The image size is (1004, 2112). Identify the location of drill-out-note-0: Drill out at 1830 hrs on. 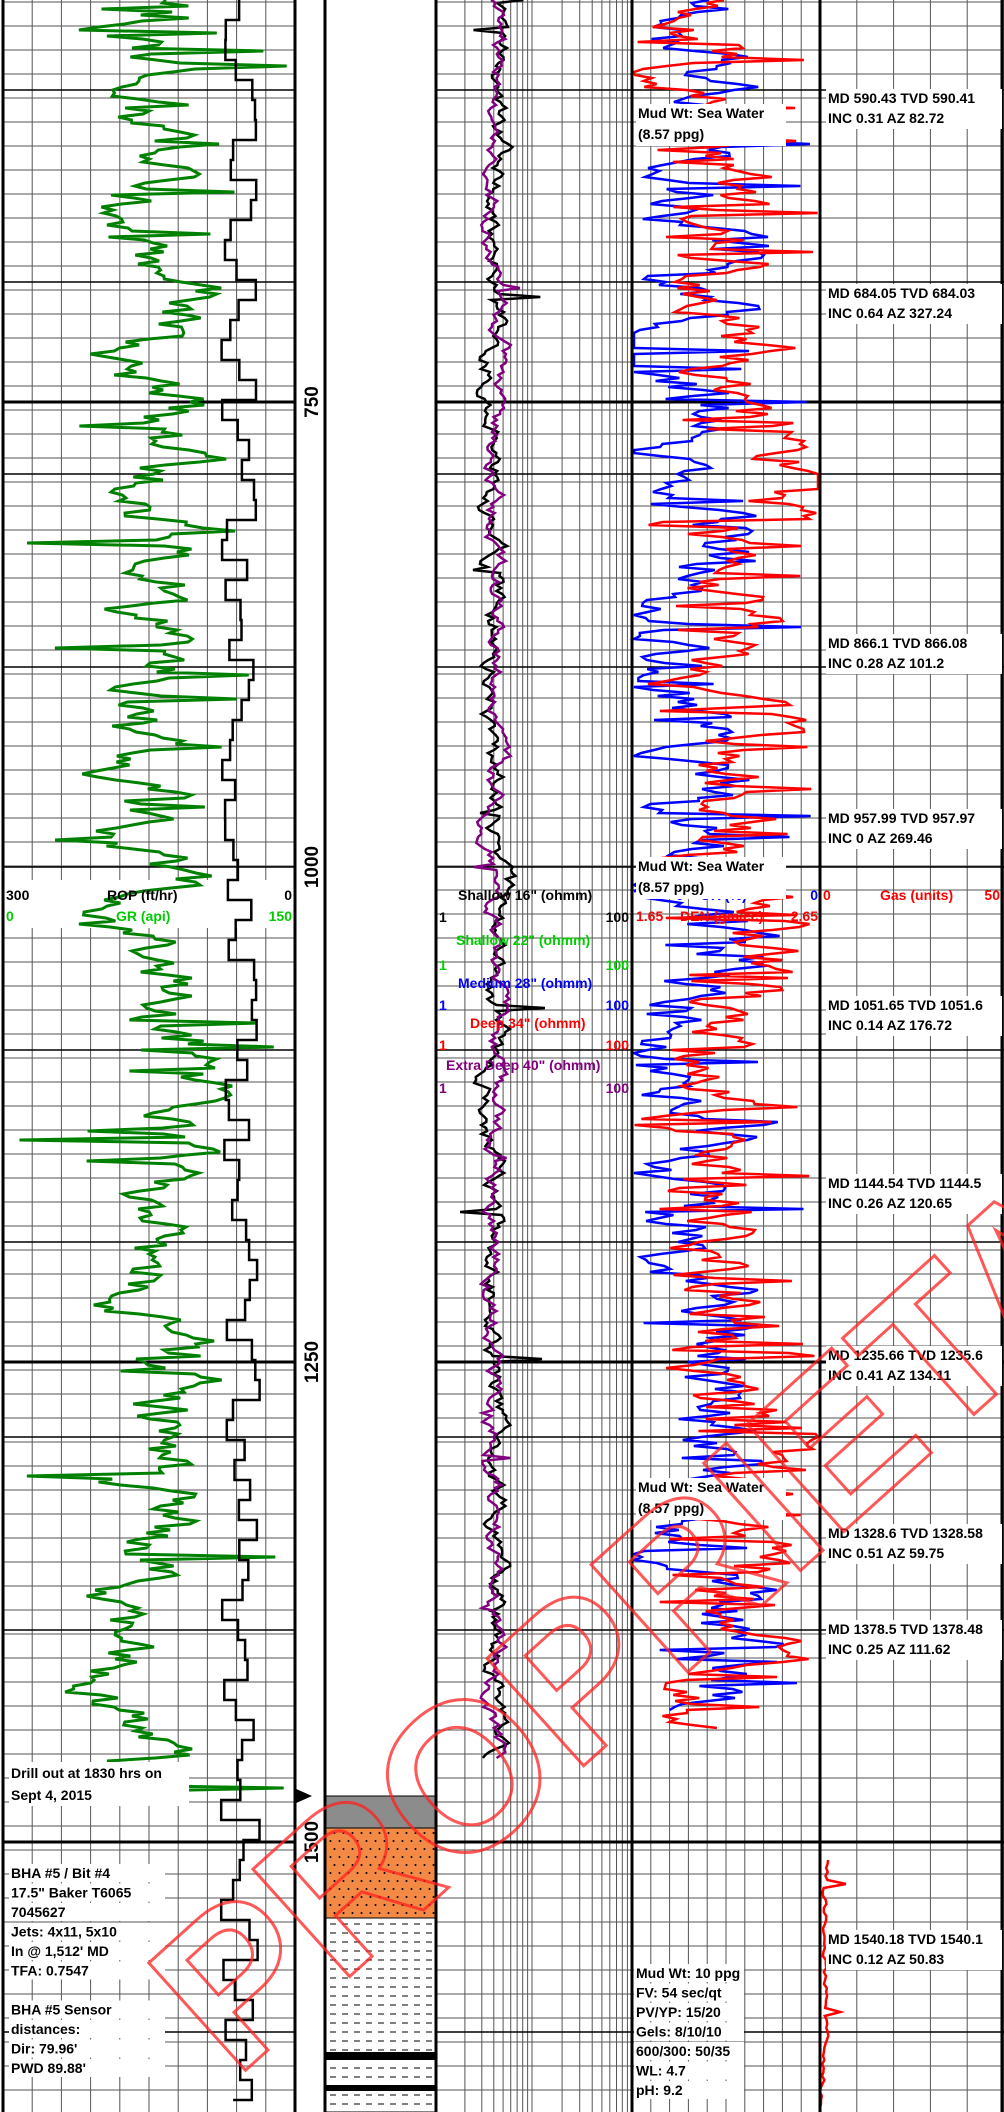
(86, 1773).